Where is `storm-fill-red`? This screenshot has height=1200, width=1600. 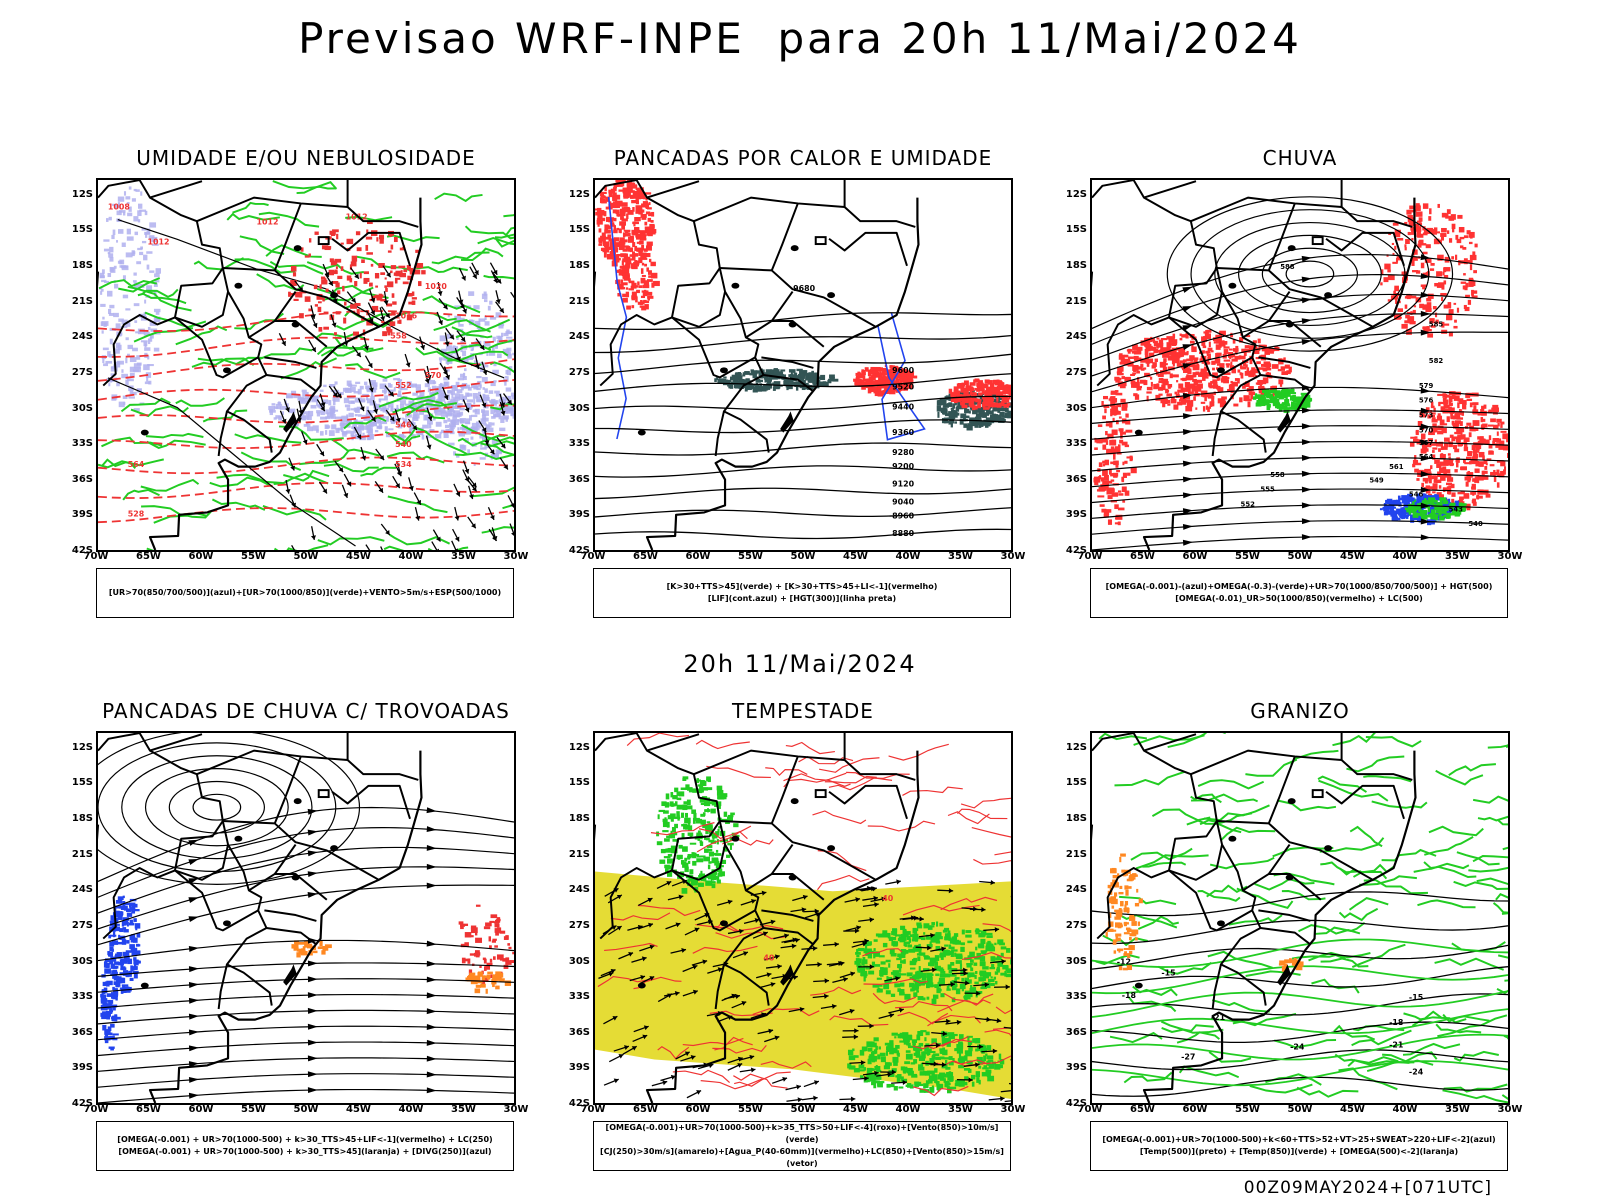 storm-fill-red is located at coordinates (468, 935).